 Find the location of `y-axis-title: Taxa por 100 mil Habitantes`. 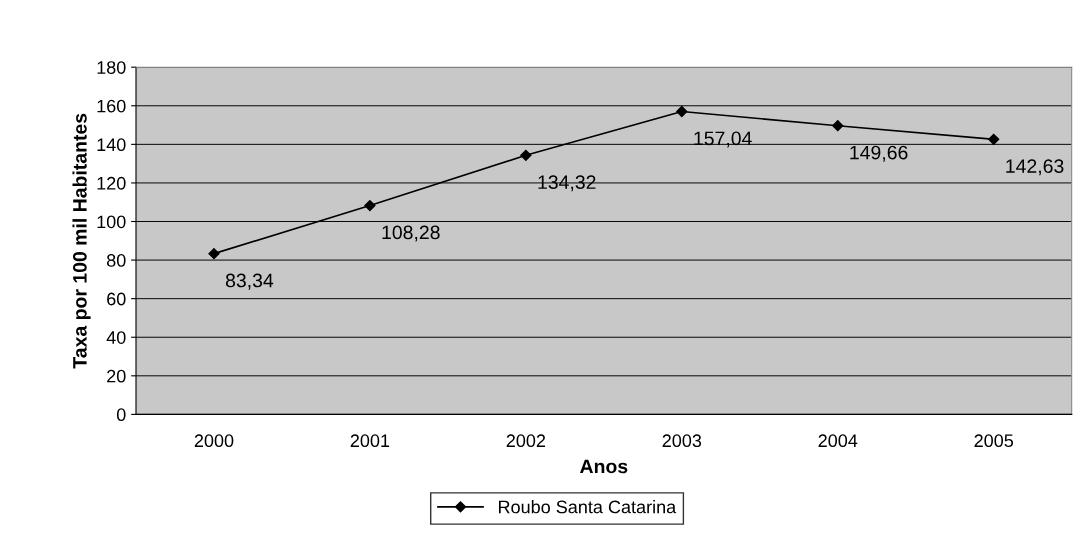

y-axis-title: Taxa por 100 mil Habitantes is located at coordinates (81, 241).